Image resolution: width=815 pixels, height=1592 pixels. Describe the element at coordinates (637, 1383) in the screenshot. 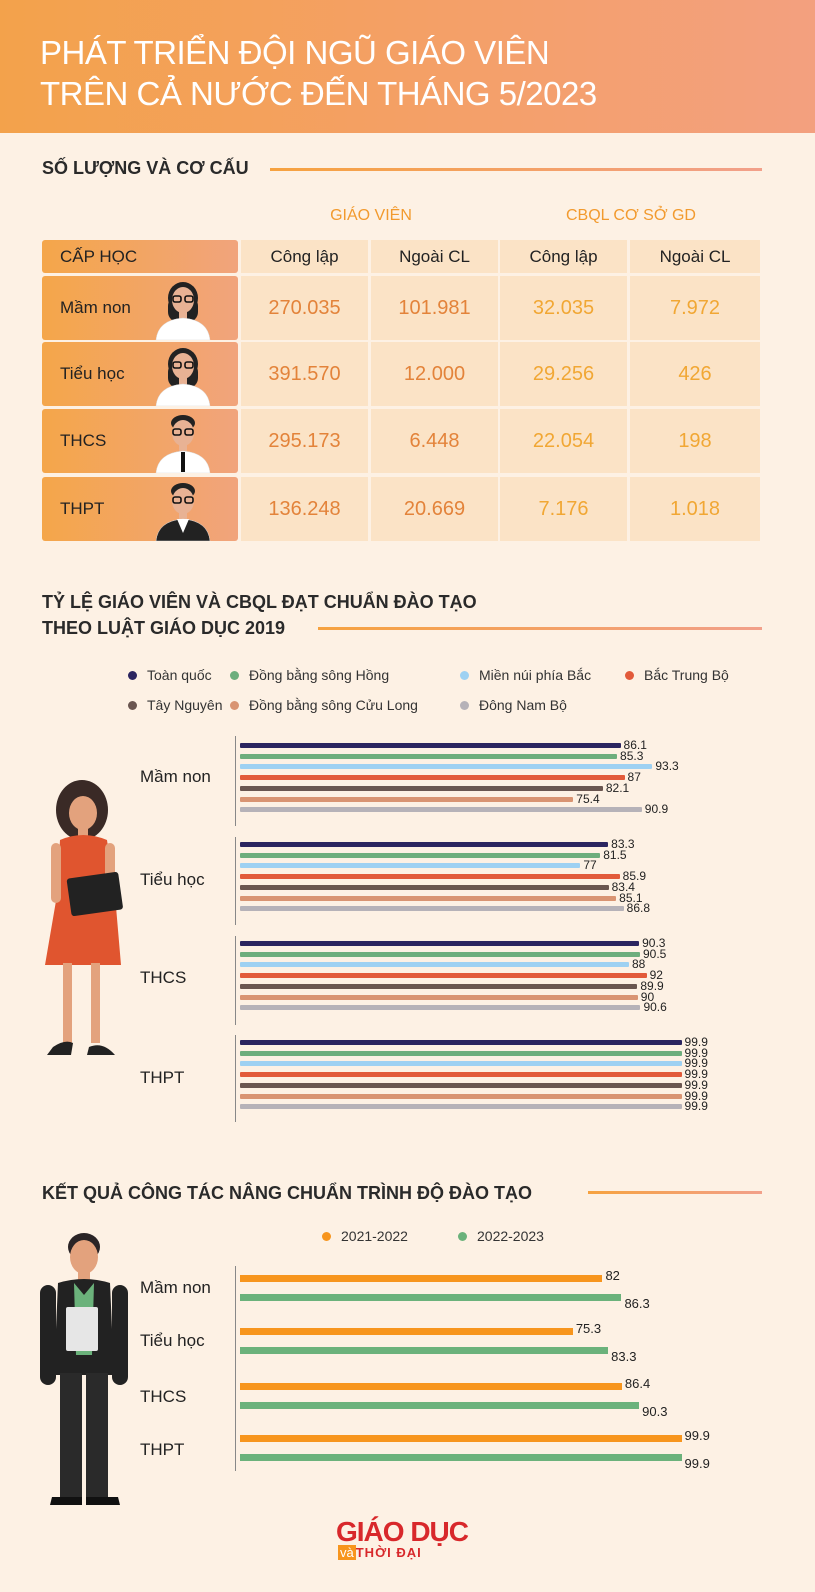

I see `bar-value: 86.4` at that location.